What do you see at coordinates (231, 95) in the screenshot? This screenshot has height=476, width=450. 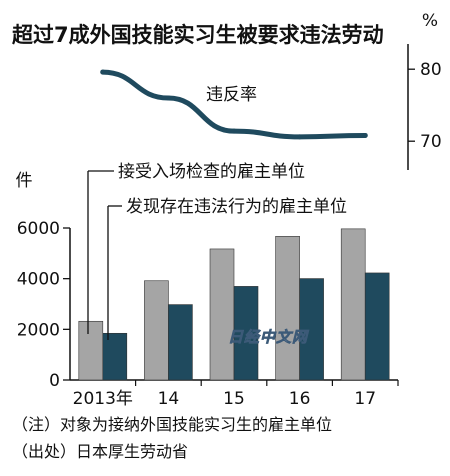 I see `line-series-label: 违反率` at bounding box center [231, 95].